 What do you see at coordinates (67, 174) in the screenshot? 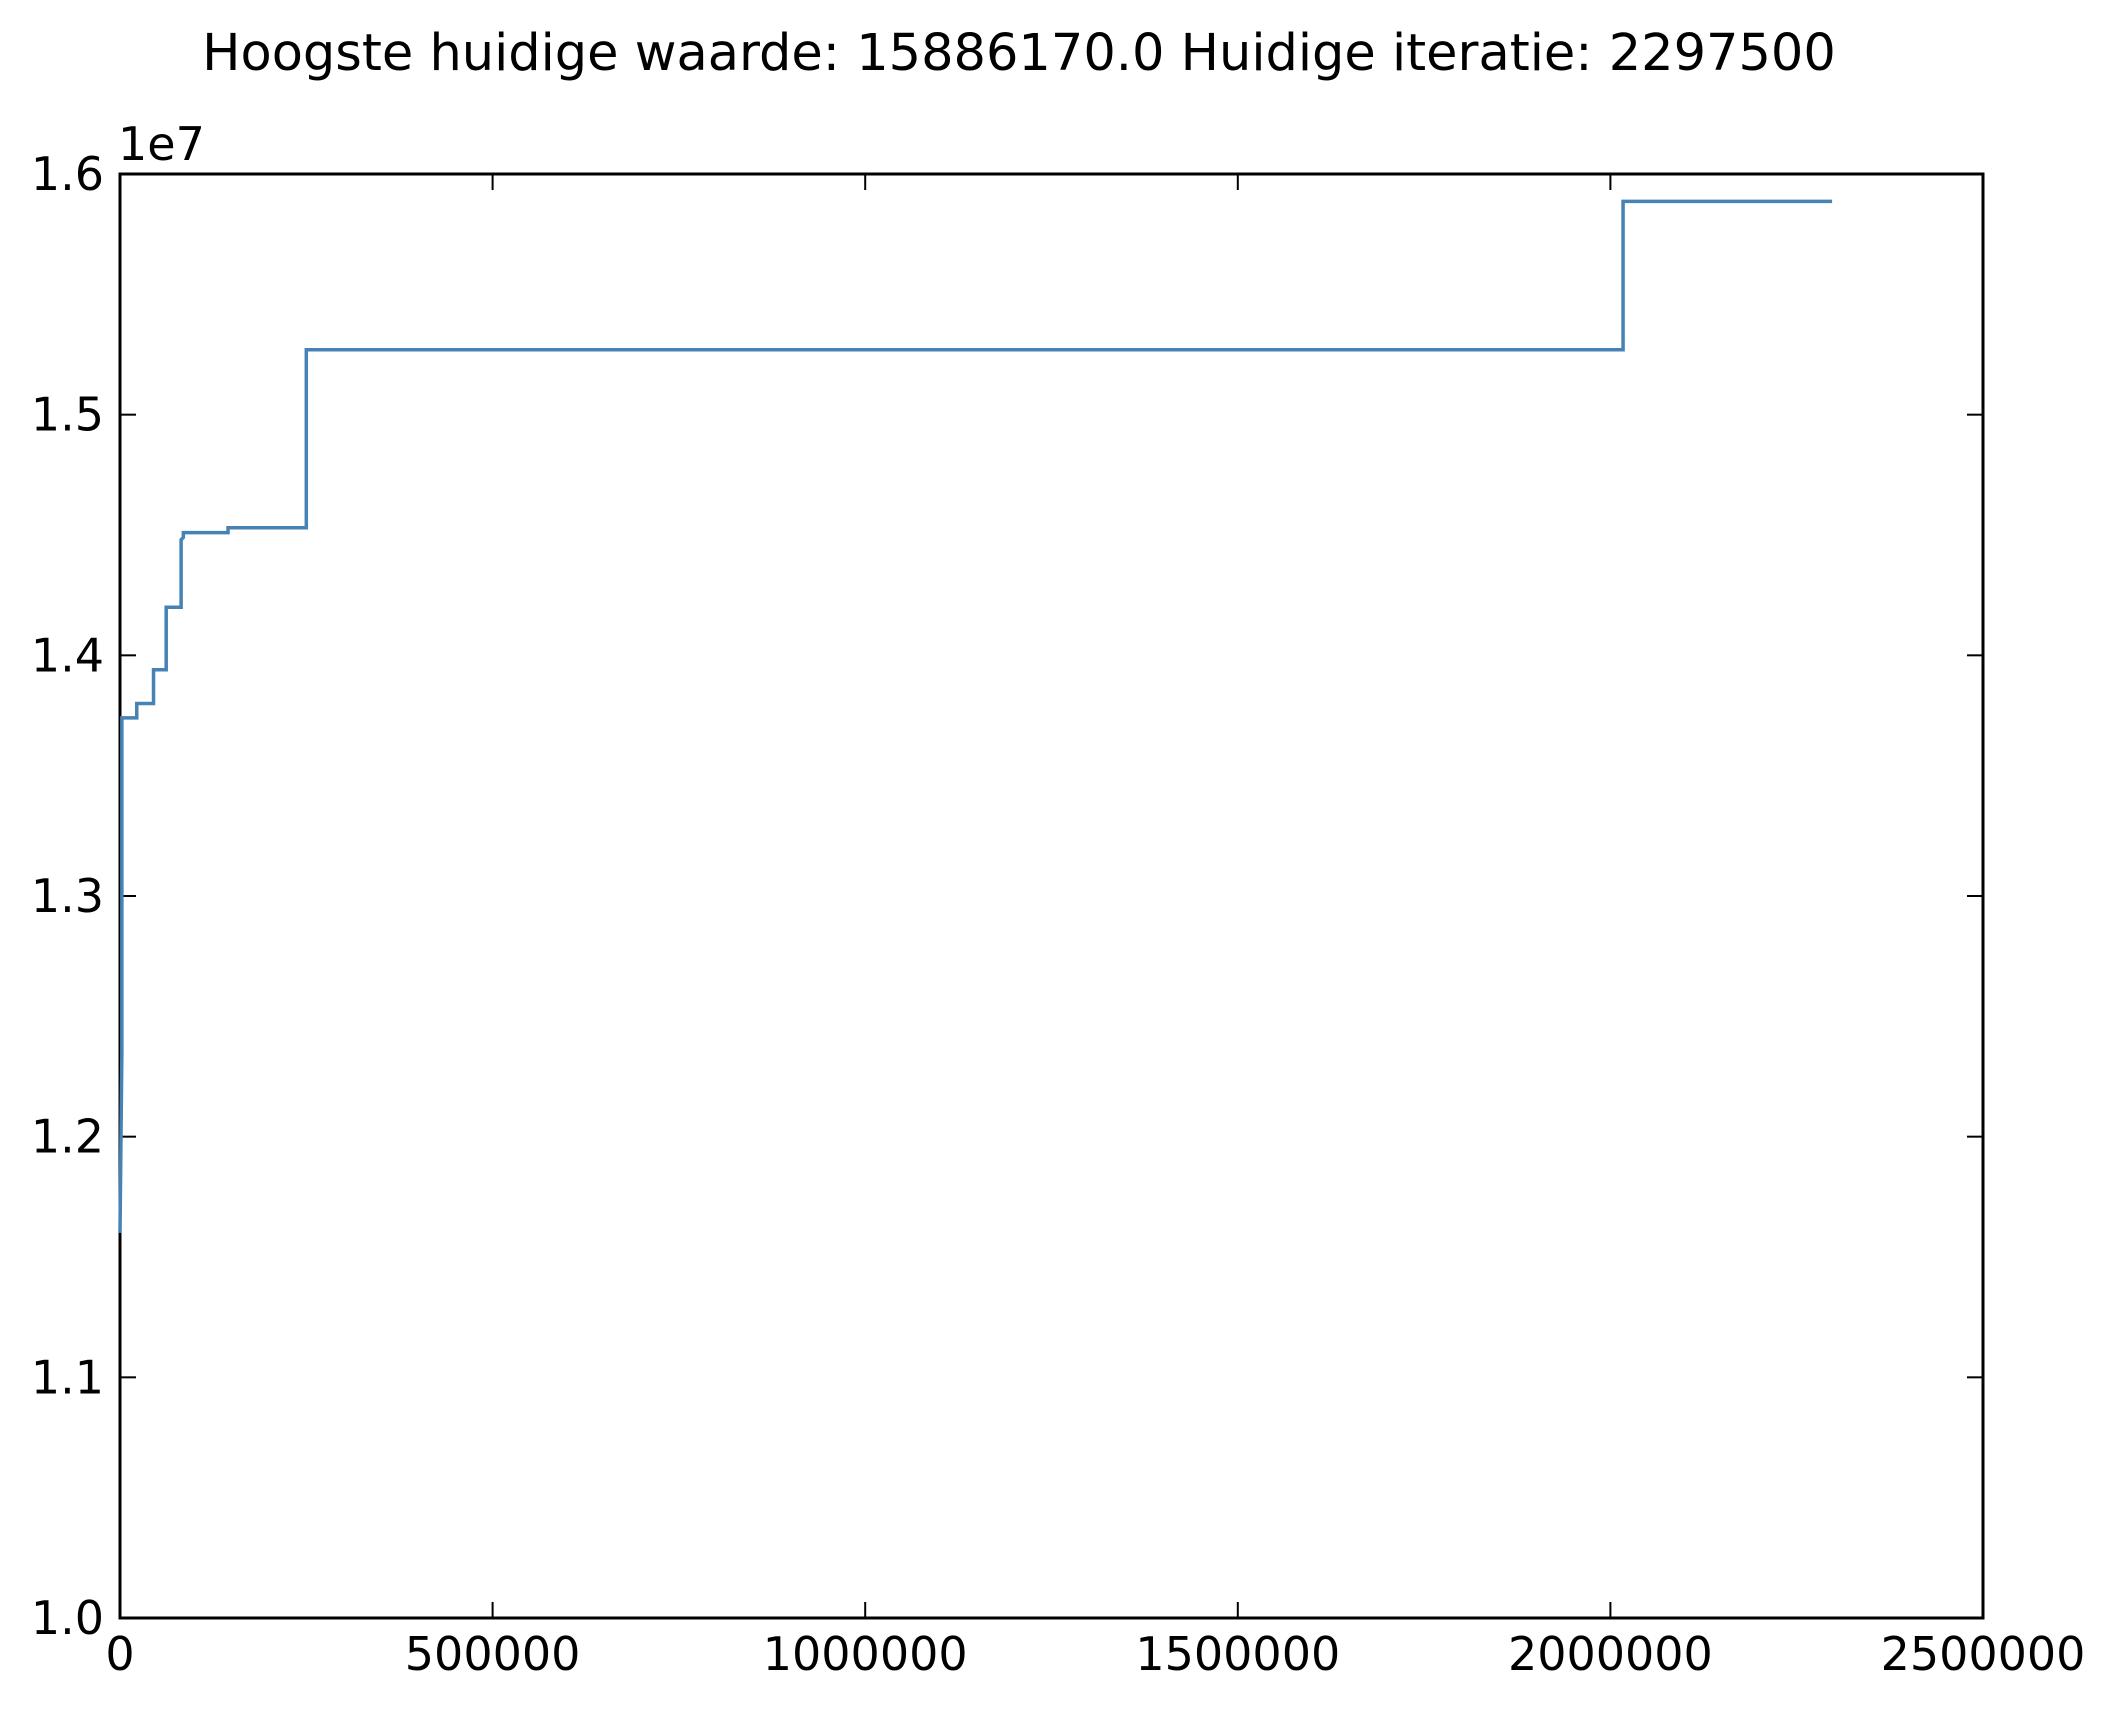
I see `y-tick-label: 1.6` at bounding box center [67, 174].